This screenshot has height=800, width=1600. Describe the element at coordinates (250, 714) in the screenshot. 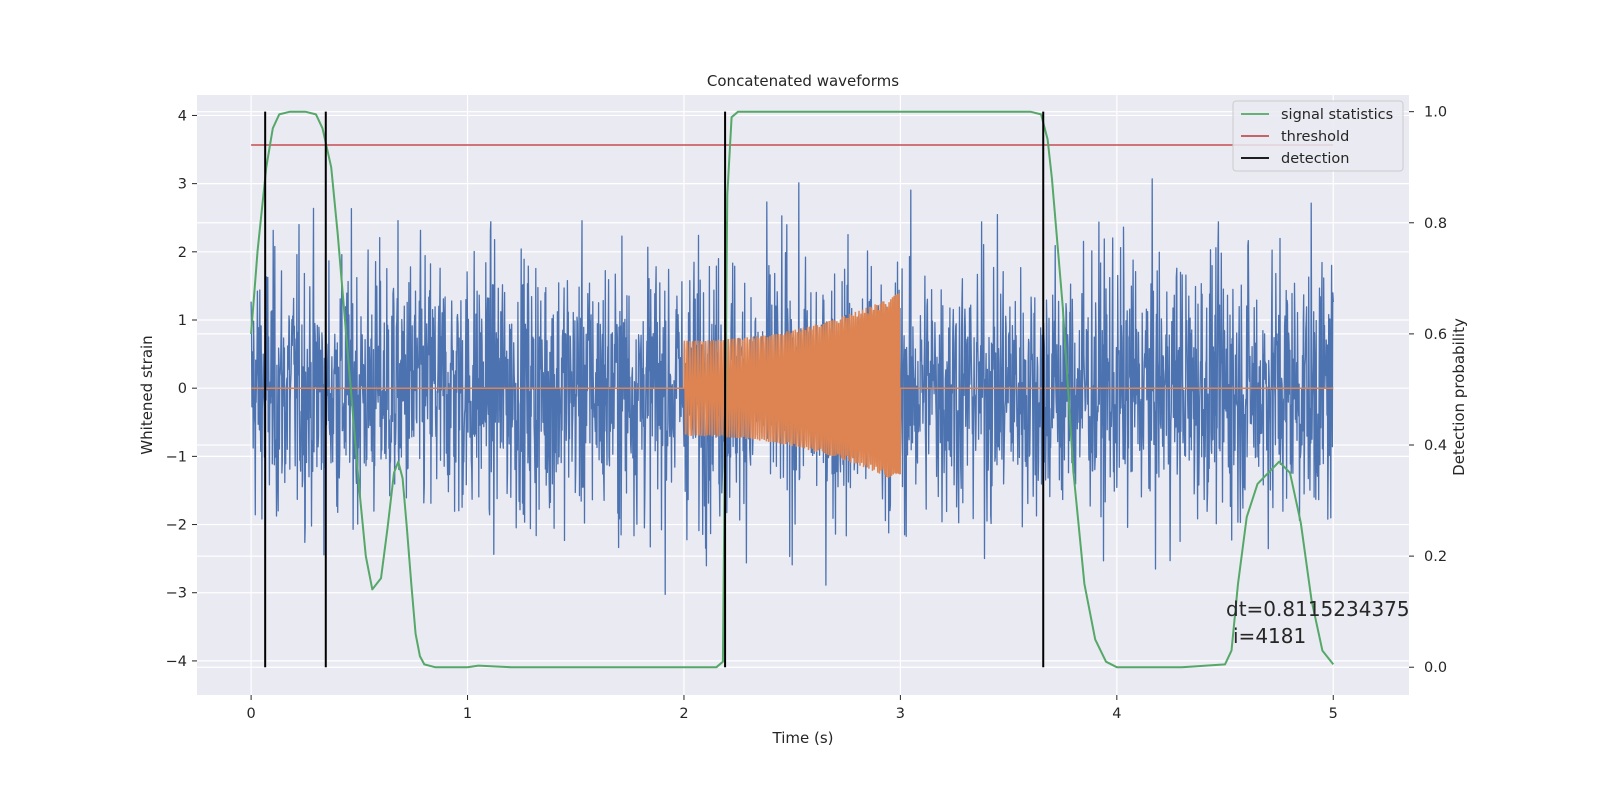

I see `x-tick-label: 0` at that location.